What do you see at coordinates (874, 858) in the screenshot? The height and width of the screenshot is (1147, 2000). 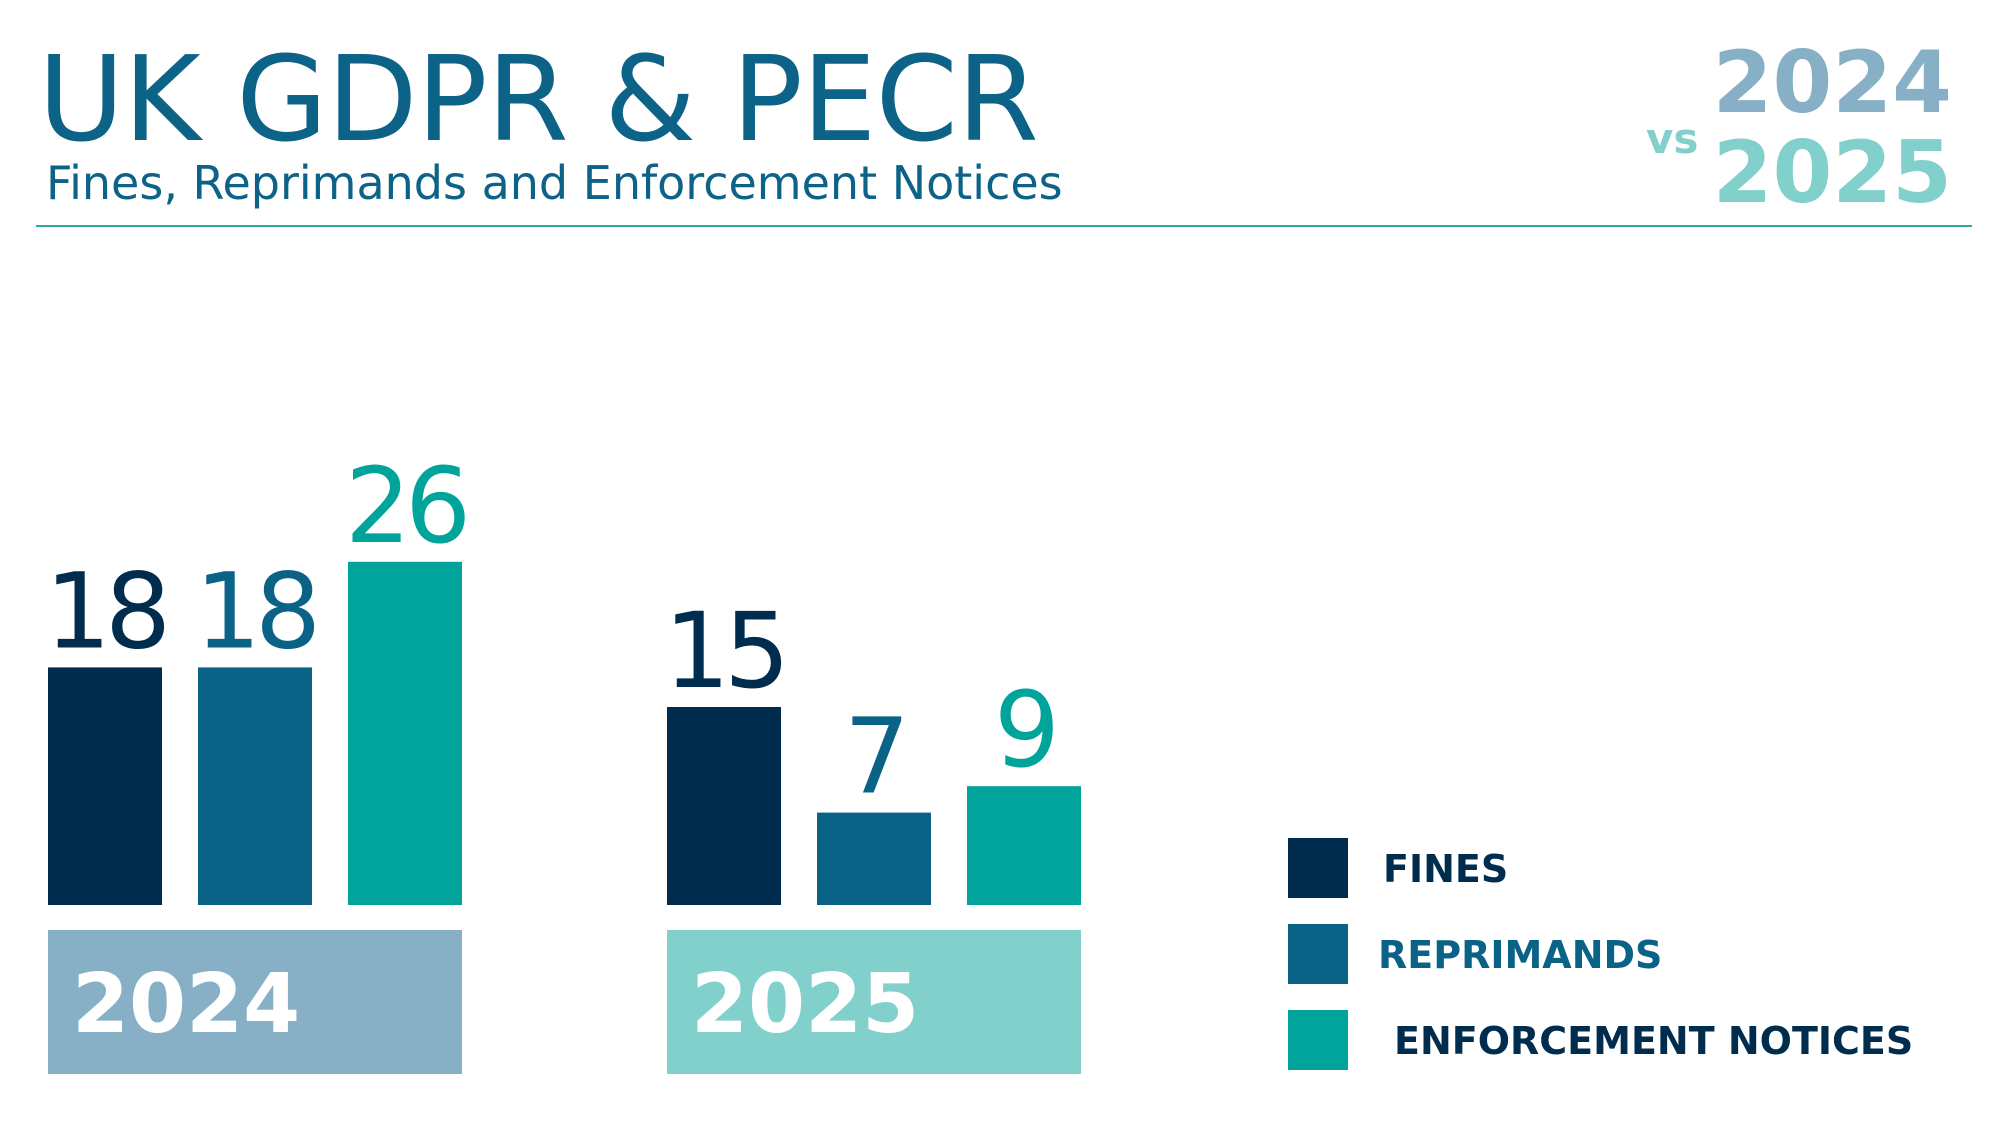 I see `bar-reprimands-2025` at bounding box center [874, 858].